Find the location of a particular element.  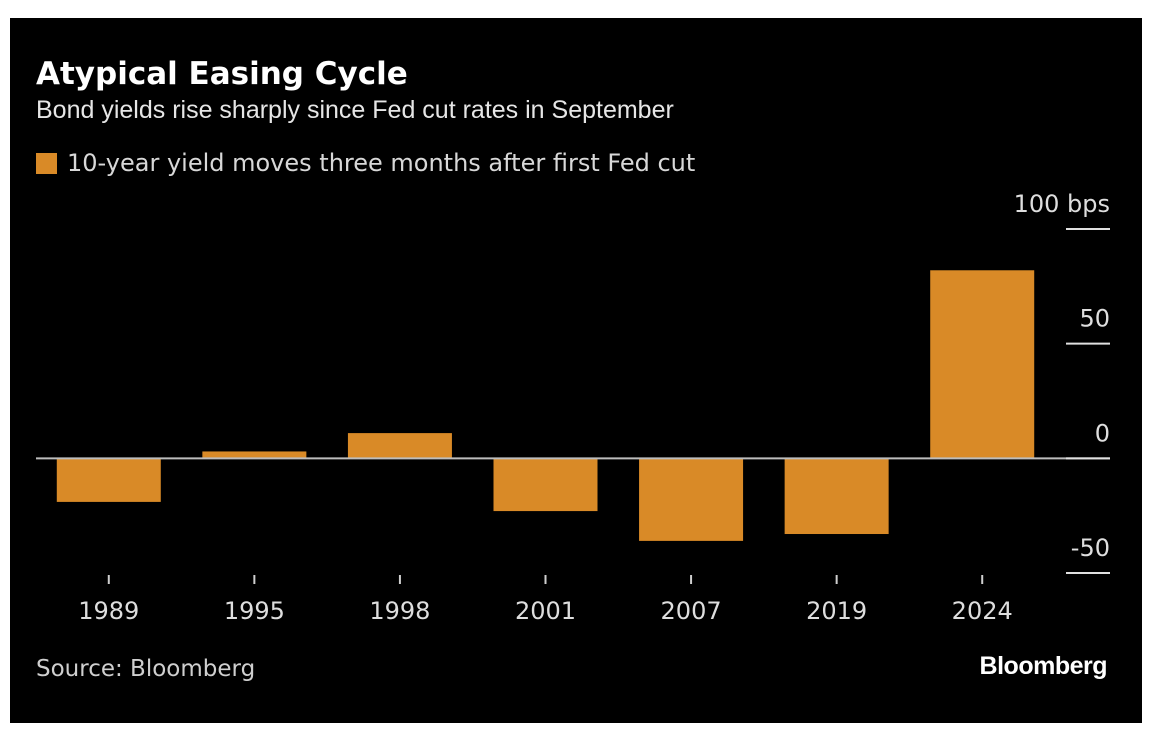

bar-1998 is located at coordinates (399, 446).